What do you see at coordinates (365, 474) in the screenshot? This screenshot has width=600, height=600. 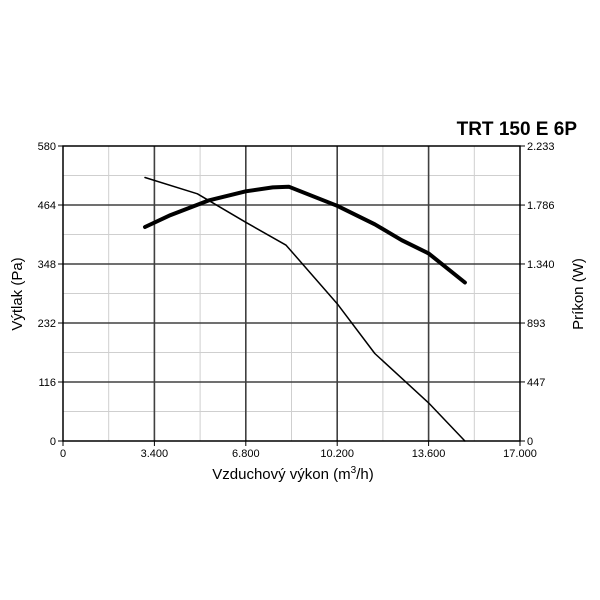 I see `x-axis-label-suffix: /h)` at bounding box center [365, 474].